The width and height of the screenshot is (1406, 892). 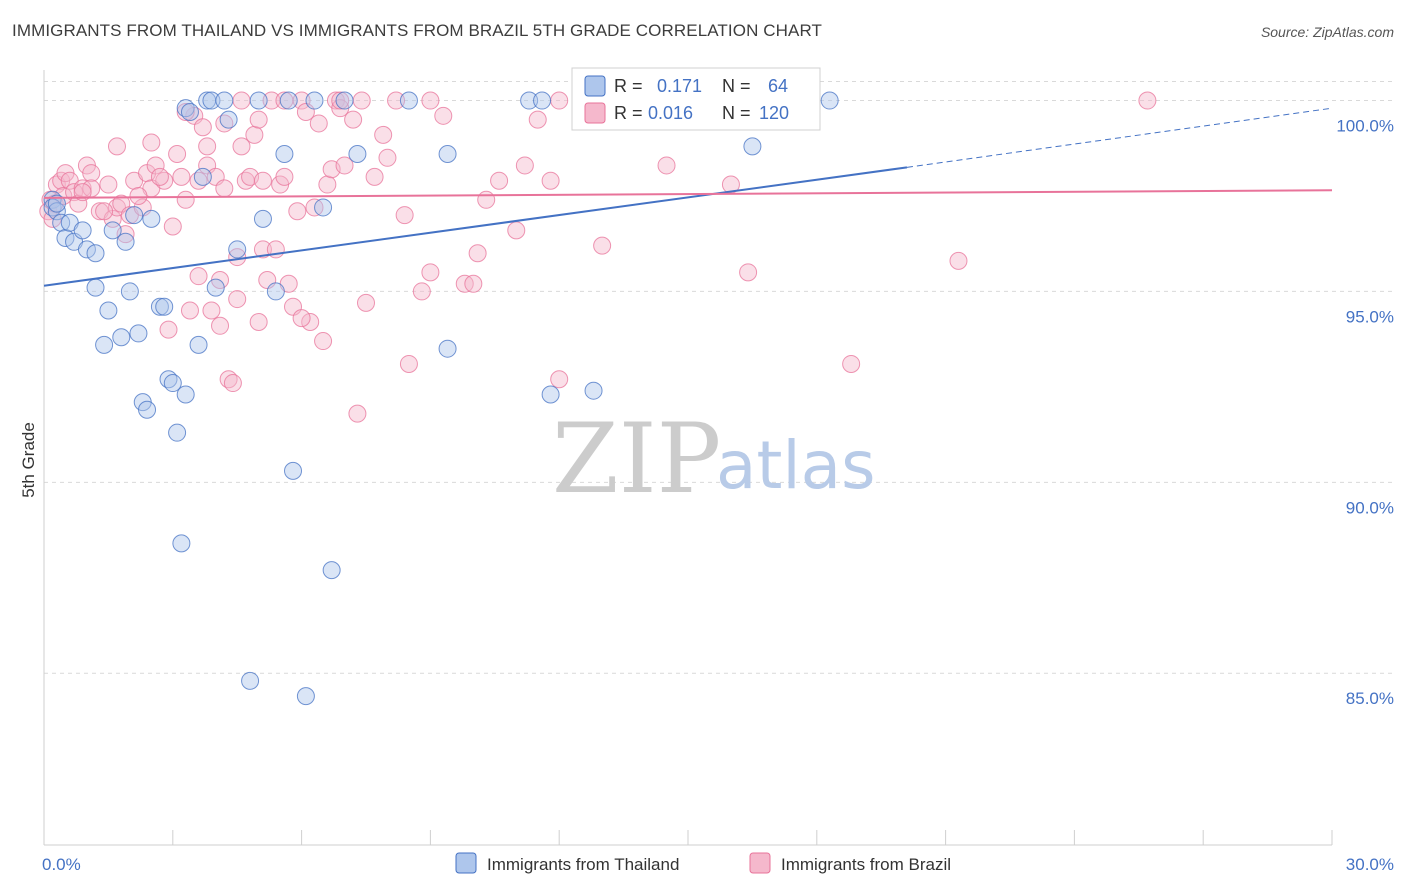 I want to click on thailand-r-value: 0.171, so click(x=679, y=86).